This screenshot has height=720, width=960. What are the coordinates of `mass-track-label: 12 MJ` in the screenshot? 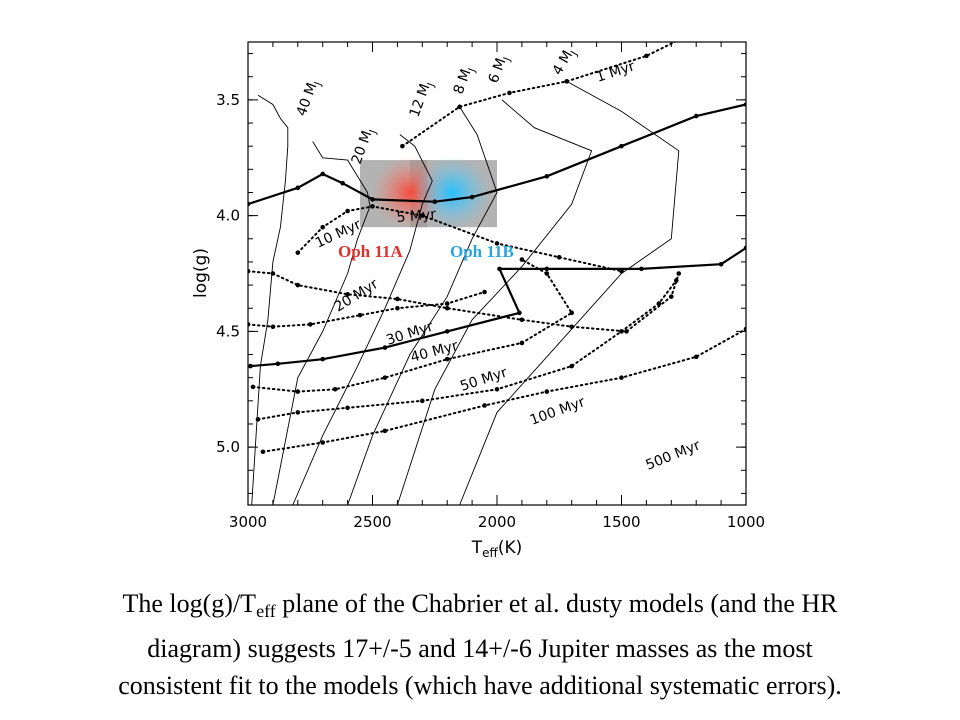 It's located at (422, 100).